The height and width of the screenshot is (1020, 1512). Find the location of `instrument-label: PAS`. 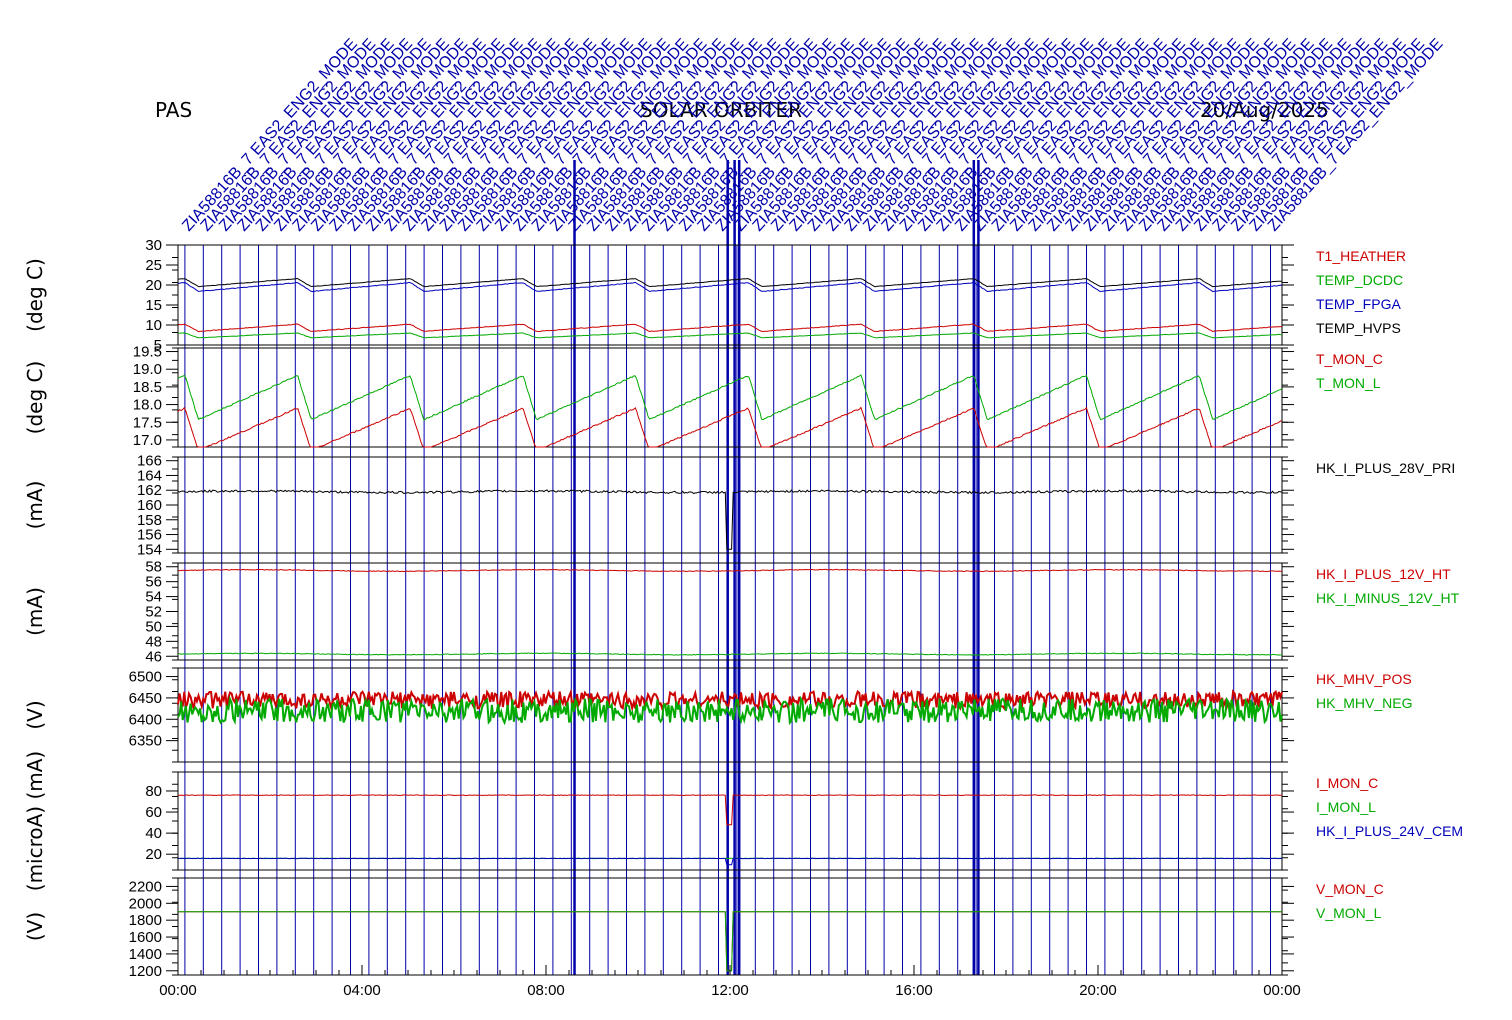

instrument-label: PAS is located at coordinates (173, 110).